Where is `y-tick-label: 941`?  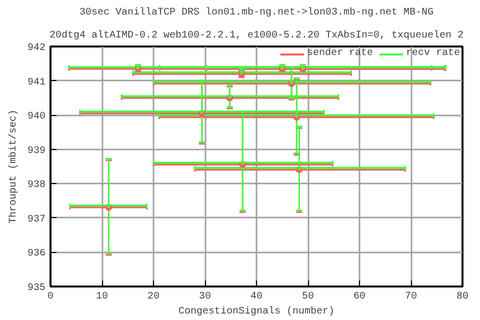 y-tick-label: 941 is located at coordinates (36, 82).